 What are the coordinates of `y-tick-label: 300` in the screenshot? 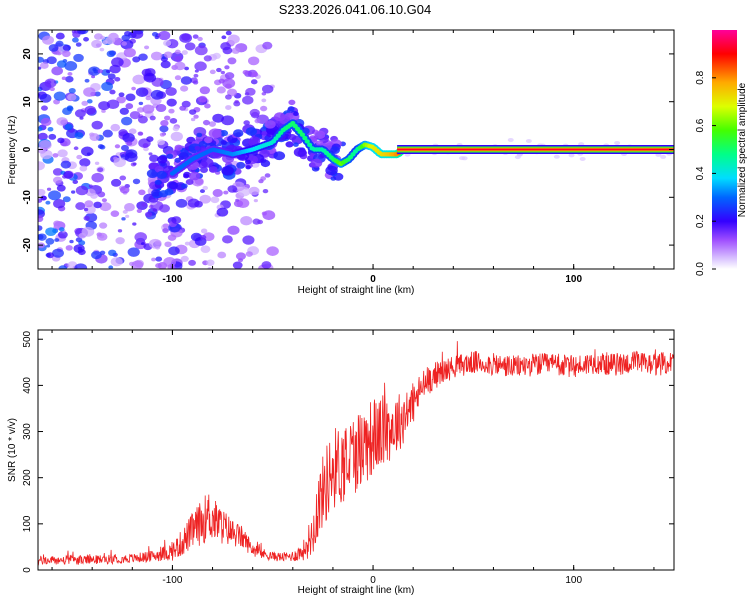 It's located at (27, 431).